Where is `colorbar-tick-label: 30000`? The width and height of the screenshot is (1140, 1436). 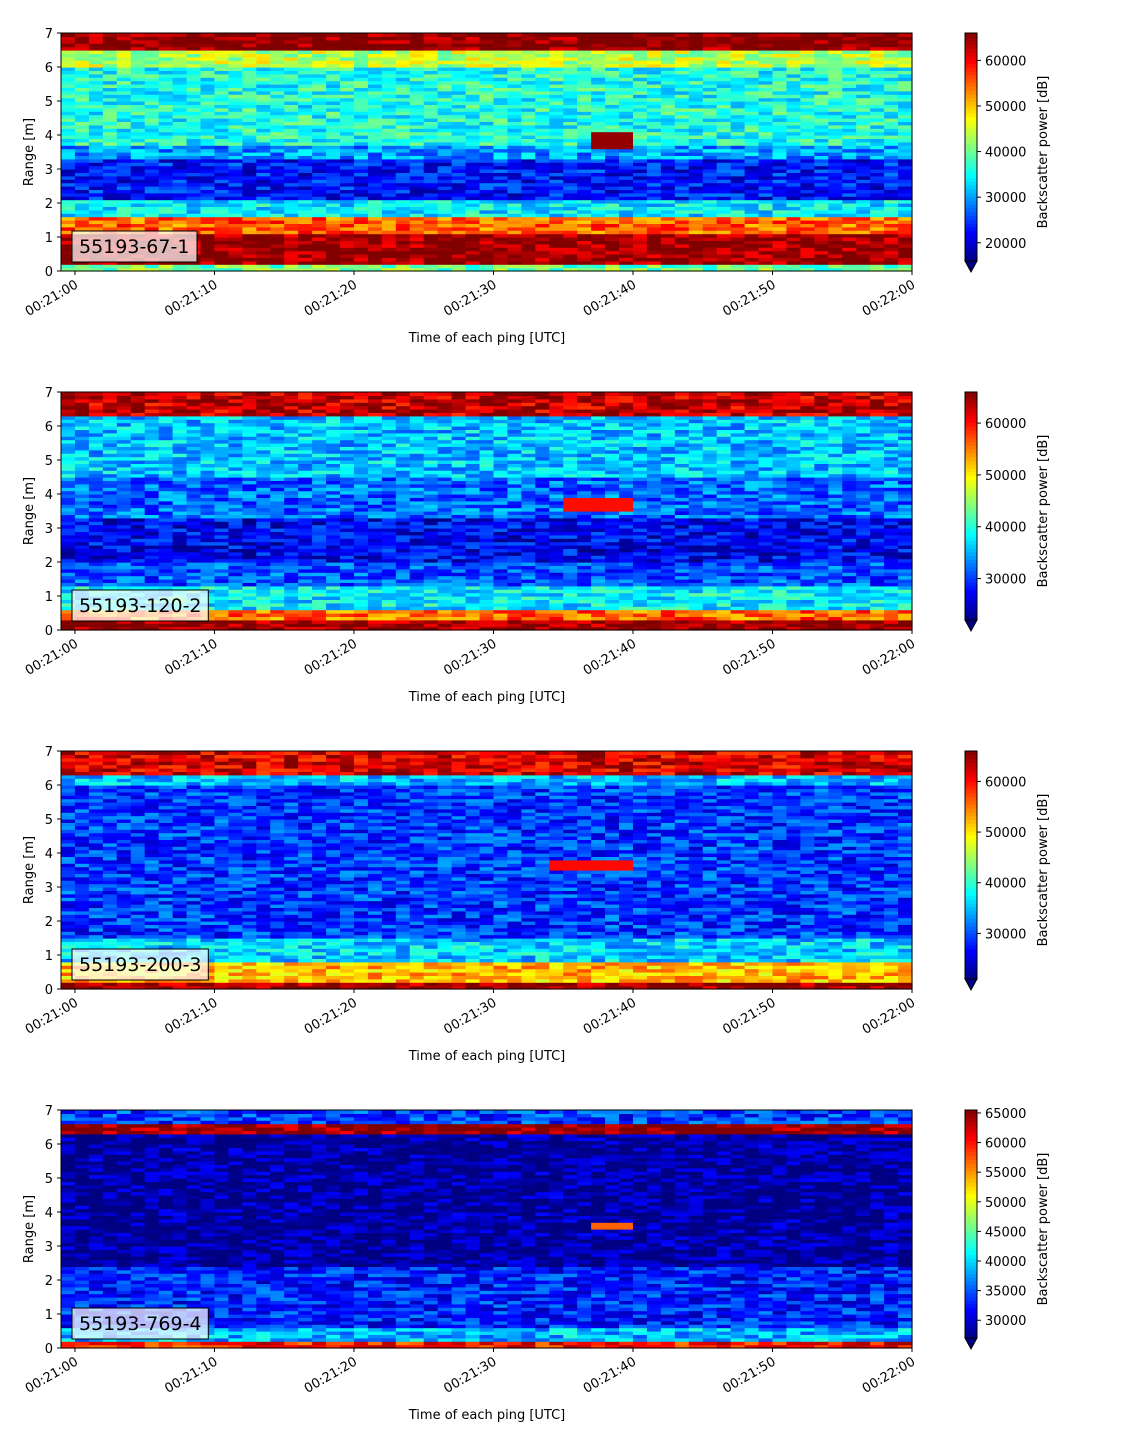 colorbar-tick-label: 30000 is located at coordinates (1005, 198).